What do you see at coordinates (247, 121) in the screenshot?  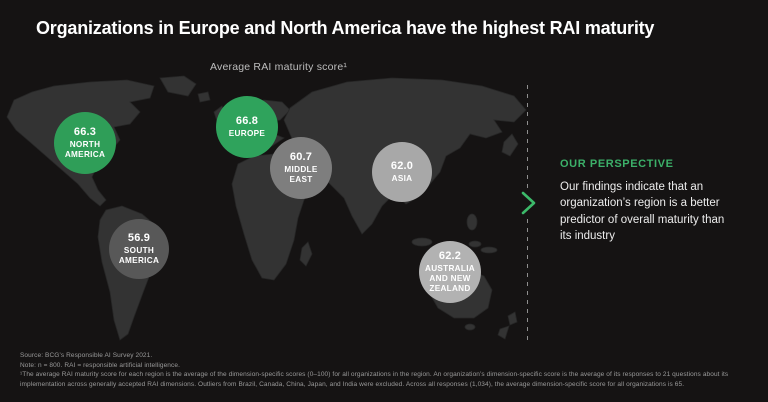 I see `region-score: 66.8` at bounding box center [247, 121].